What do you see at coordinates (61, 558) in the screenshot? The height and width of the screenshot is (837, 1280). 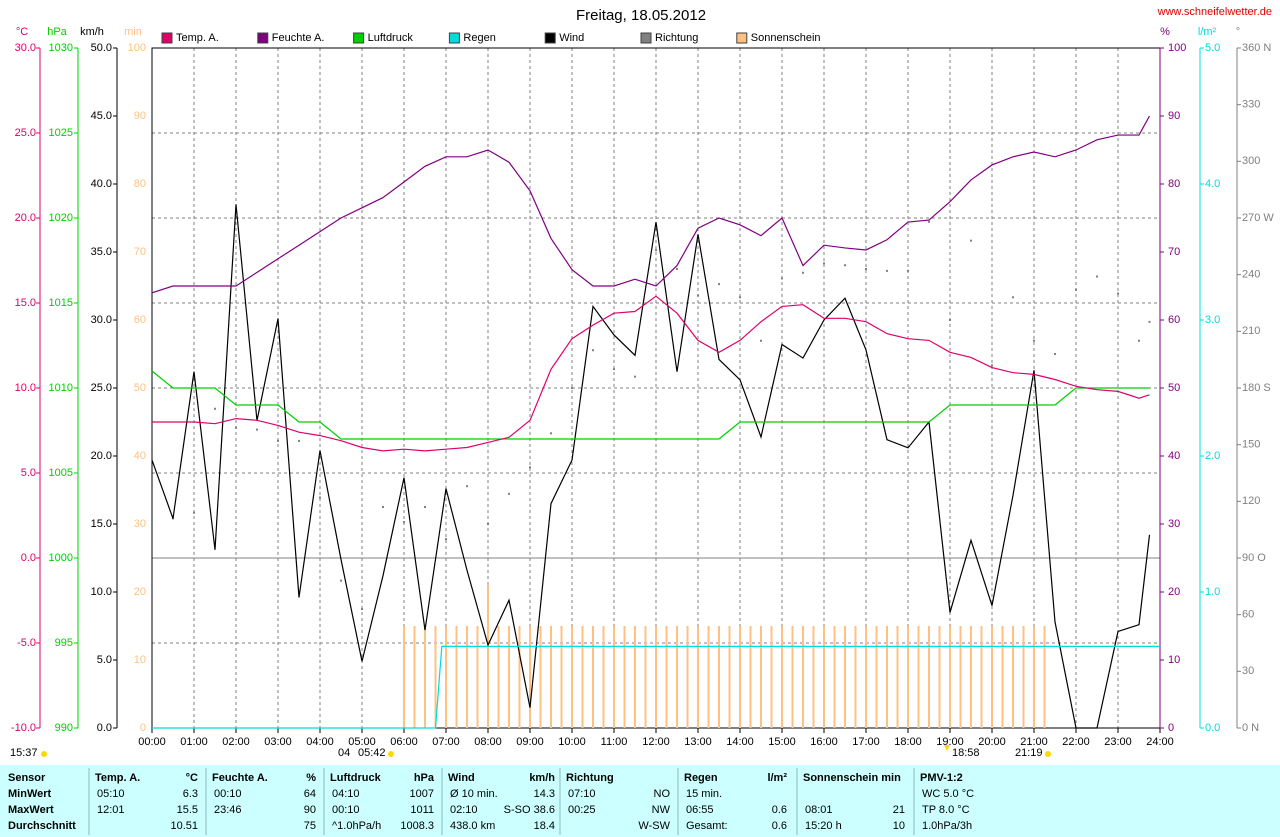 I see `y-tick-label: 1000` at bounding box center [61, 558].